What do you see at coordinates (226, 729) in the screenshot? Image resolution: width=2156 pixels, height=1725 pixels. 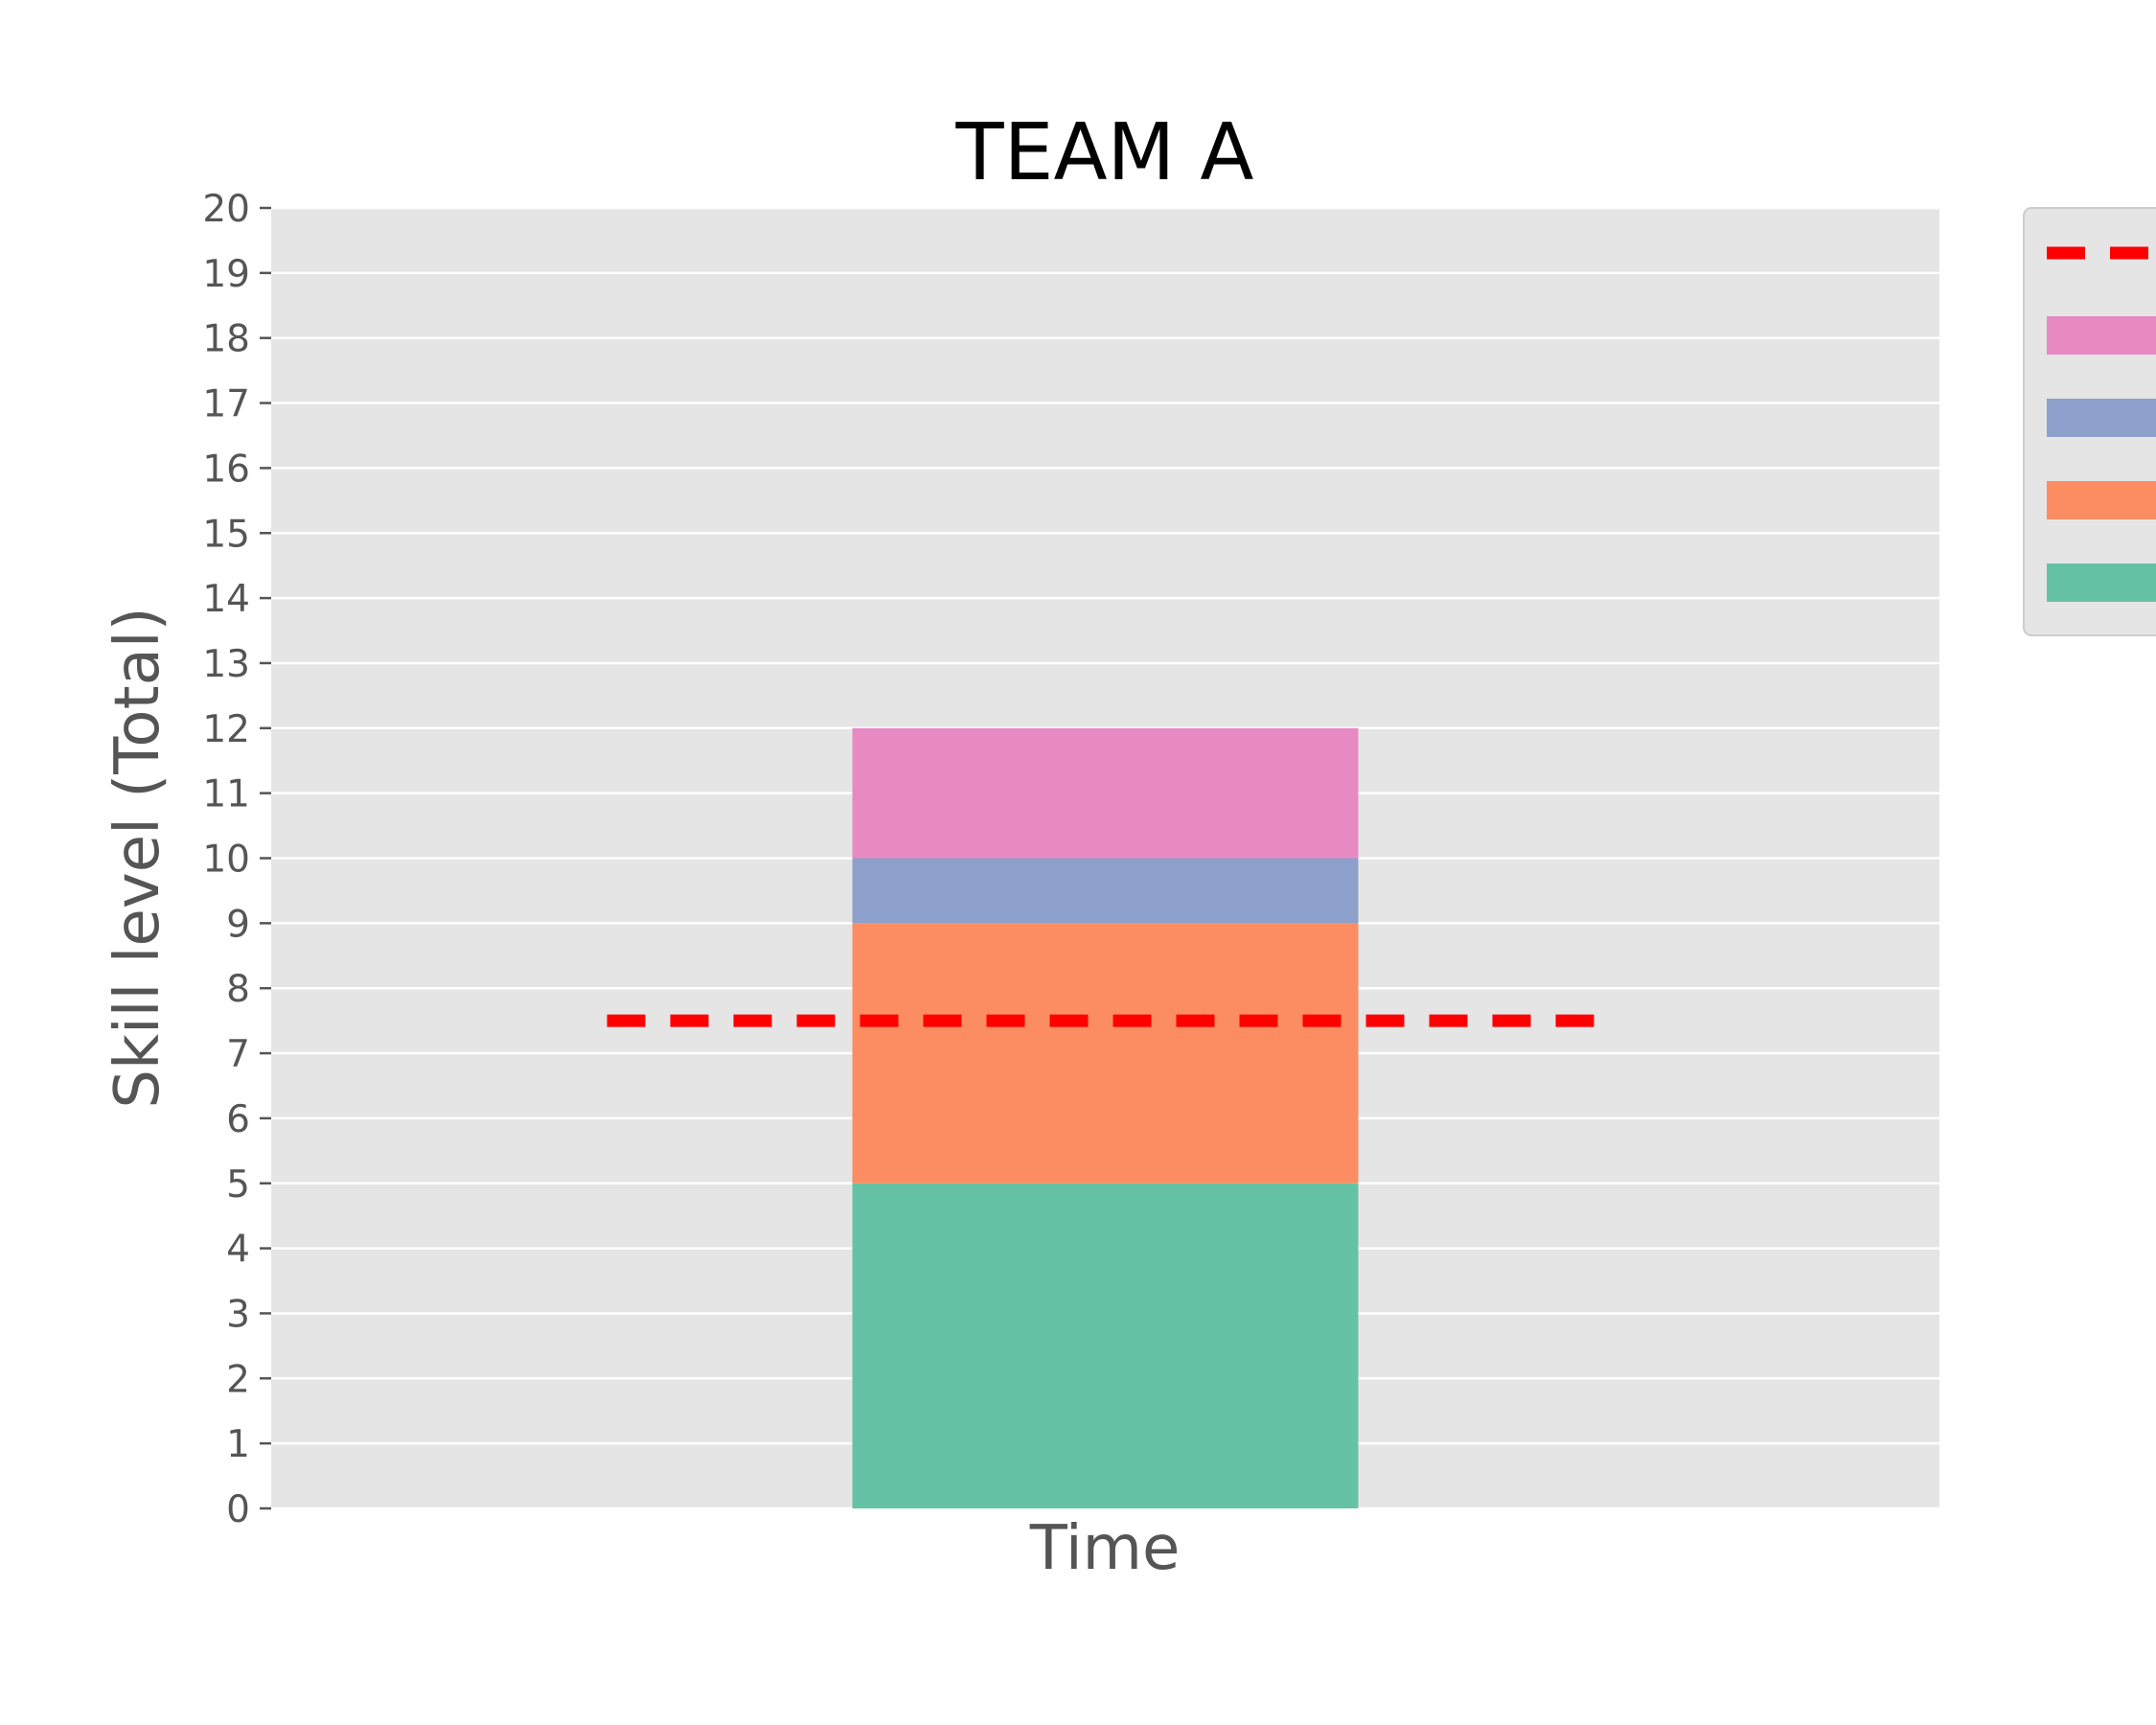 I see `y-tick-label: 12` at bounding box center [226, 729].